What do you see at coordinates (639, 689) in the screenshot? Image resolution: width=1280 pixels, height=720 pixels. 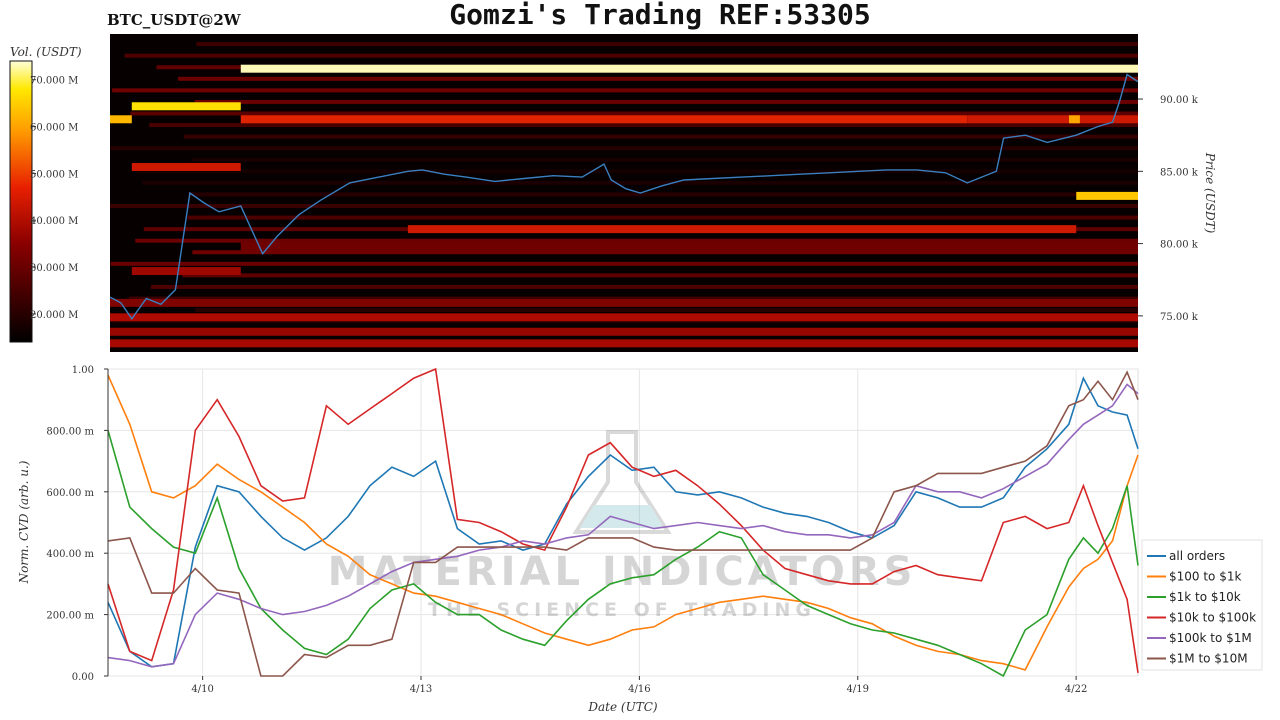 I see `cvd-x-tick-label: 4/16` at bounding box center [639, 689].